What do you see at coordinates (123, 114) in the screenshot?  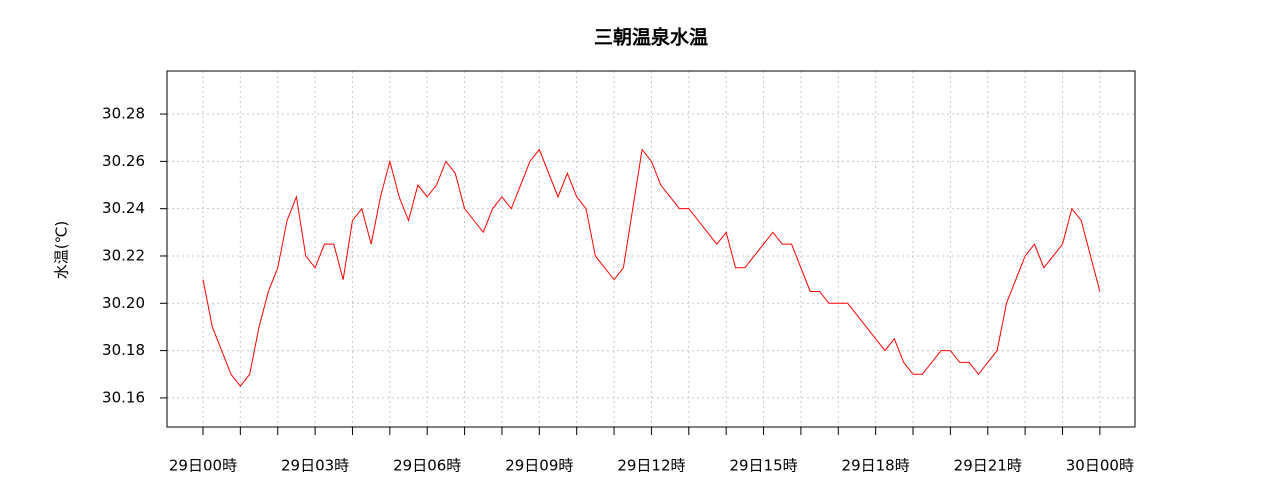 I see `y-tick-label: 30.28` at bounding box center [123, 114].